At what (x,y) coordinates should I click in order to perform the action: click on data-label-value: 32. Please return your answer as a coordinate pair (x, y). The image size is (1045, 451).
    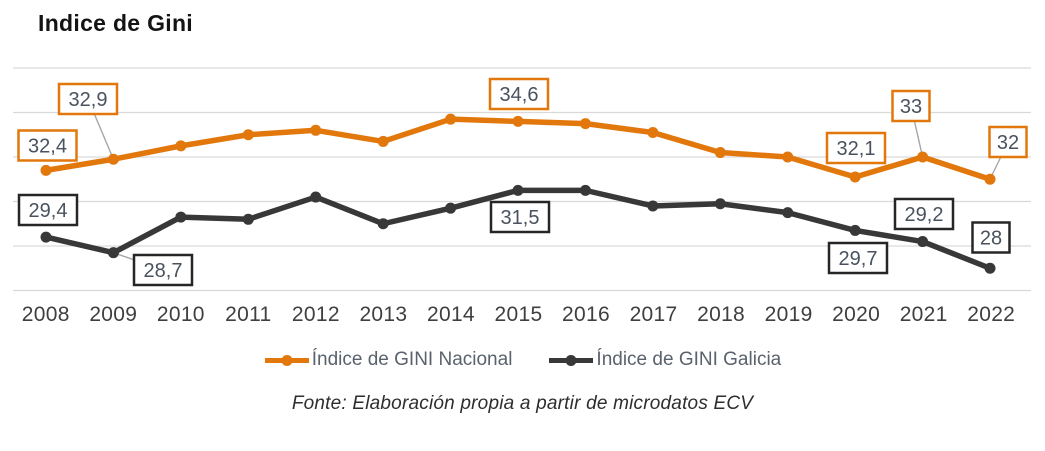
    Looking at the image, I should click on (1008, 143).